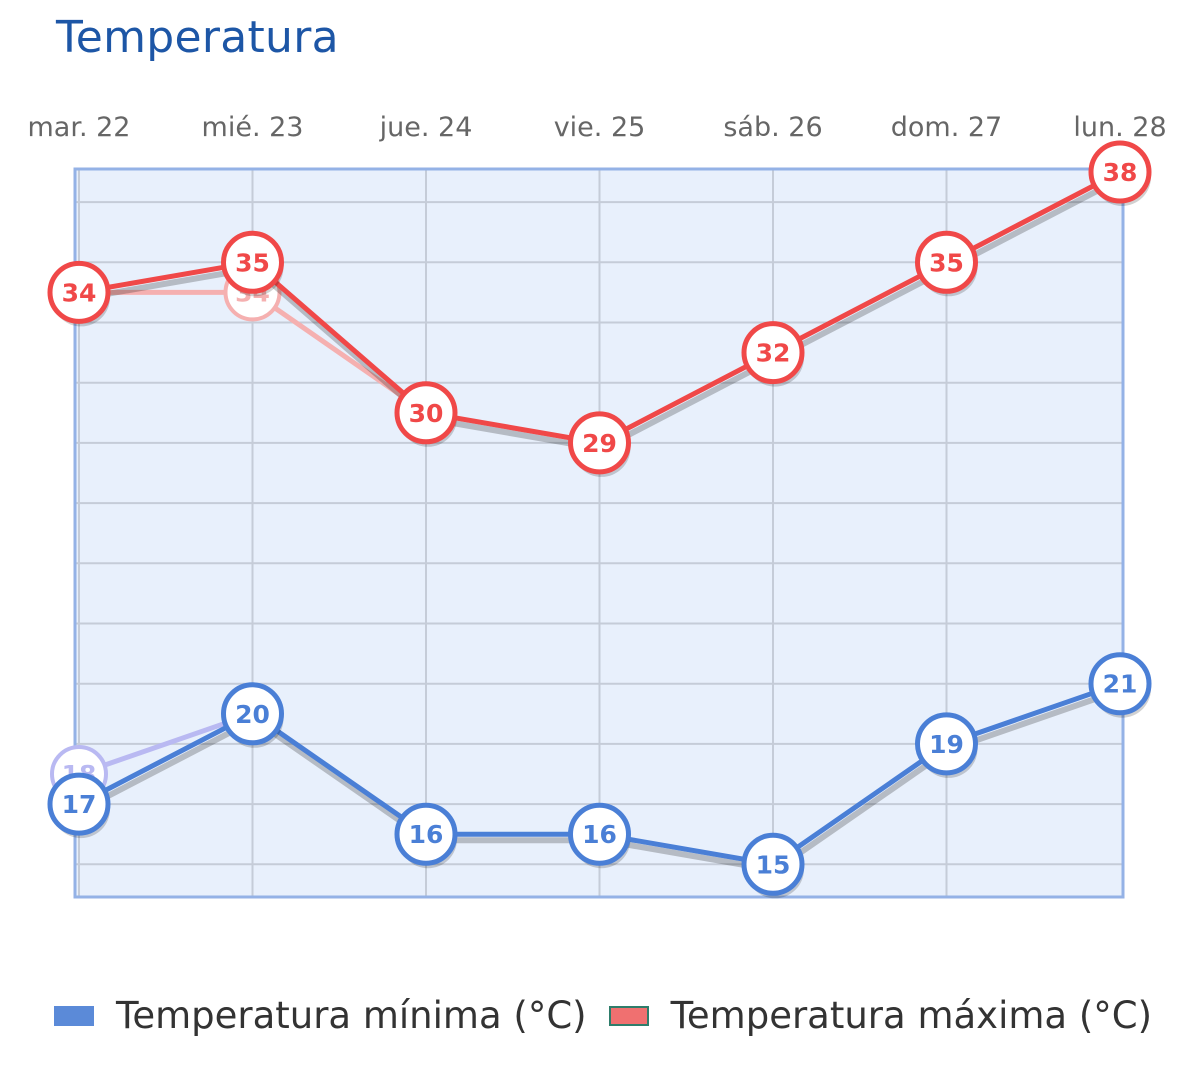 This screenshot has width=1200, height=1071. What do you see at coordinates (74, 1015) in the screenshot?
I see `legend-swatch-min` at bounding box center [74, 1015].